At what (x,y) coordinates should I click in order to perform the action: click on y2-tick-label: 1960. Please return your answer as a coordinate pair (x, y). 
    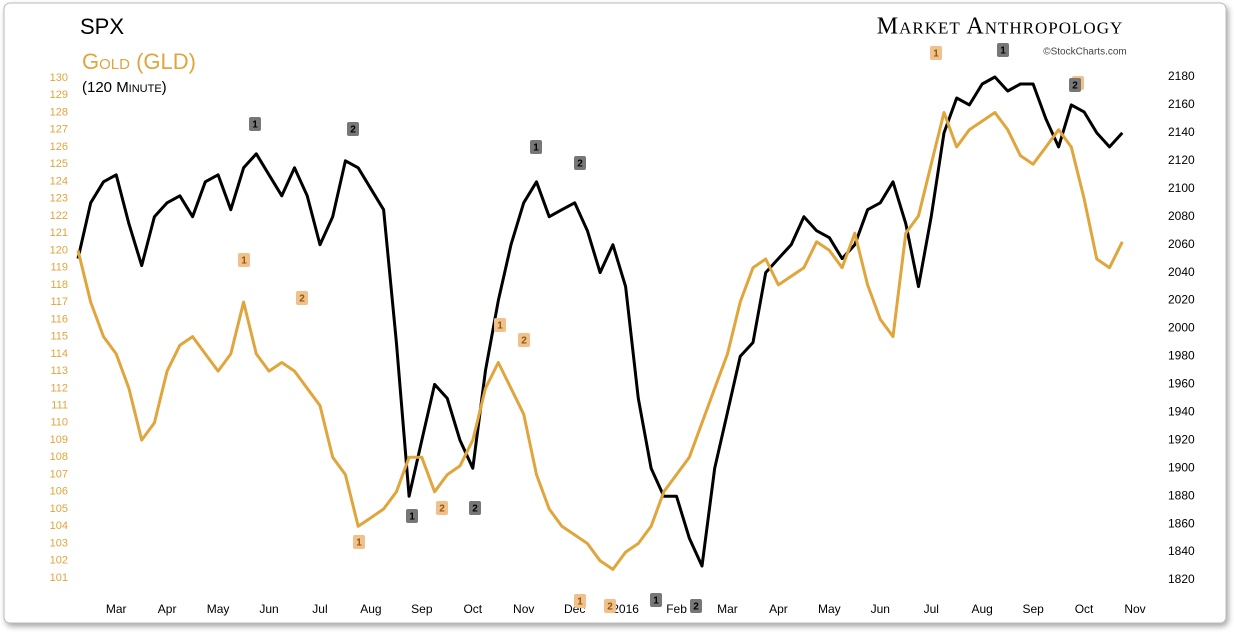
    Looking at the image, I should click on (1181, 384).